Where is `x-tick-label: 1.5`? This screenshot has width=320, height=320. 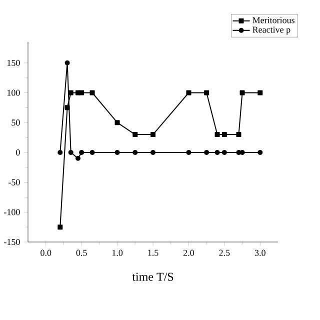 x-tick-label: 1.5 is located at coordinates (153, 253).